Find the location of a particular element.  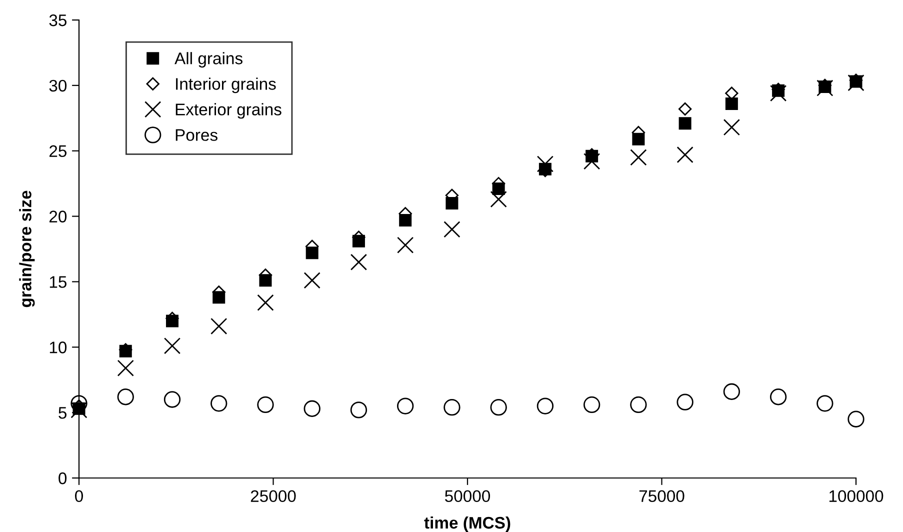

legend-label: Interior grains is located at coordinates (226, 86).